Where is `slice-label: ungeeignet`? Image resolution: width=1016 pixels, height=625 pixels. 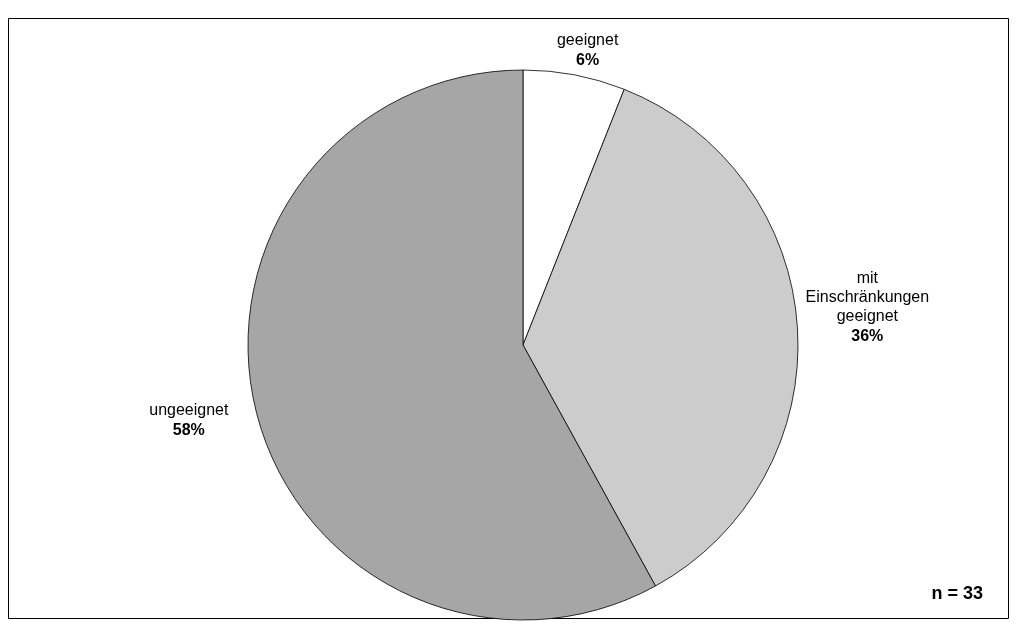 slice-label: ungeeignet is located at coordinates (189, 409).